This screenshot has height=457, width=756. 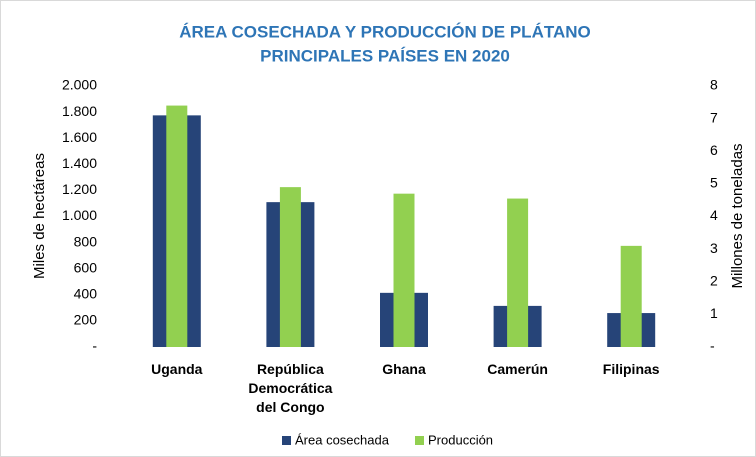 What do you see at coordinates (177, 369) in the screenshot?
I see `x-tick-label: Uganda` at bounding box center [177, 369].